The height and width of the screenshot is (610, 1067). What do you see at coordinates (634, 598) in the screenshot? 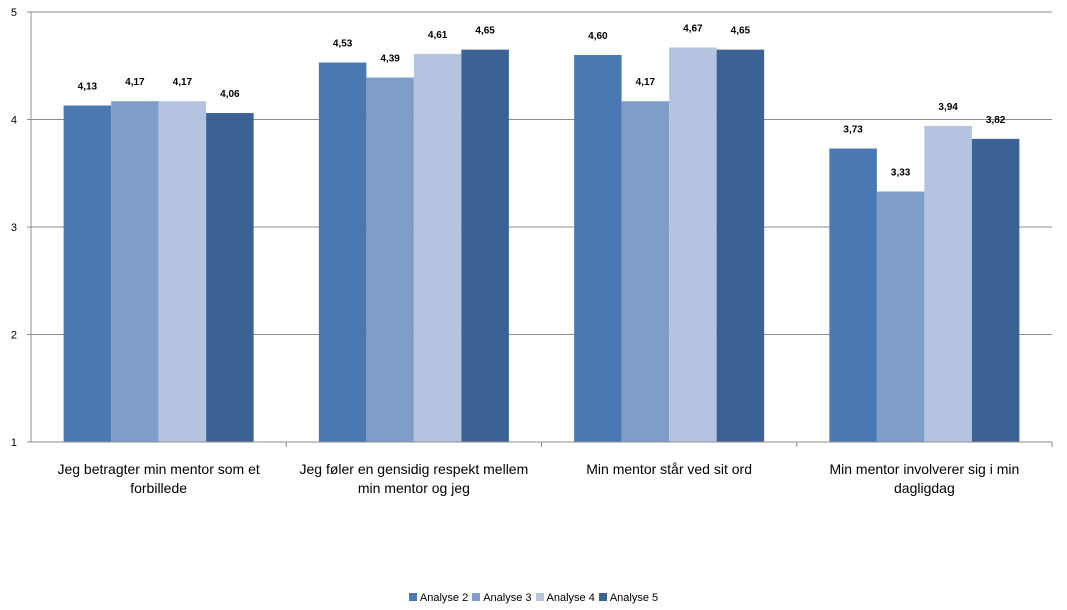
I see `legend-label: Analyse 5` at bounding box center [634, 598].